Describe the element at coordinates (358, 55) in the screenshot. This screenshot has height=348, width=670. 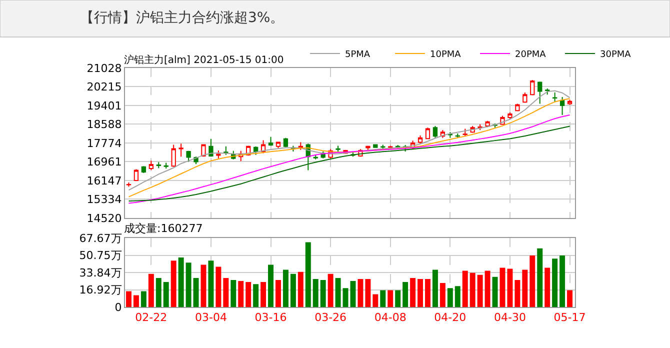
I see `legend-label: 5PMA` at that location.